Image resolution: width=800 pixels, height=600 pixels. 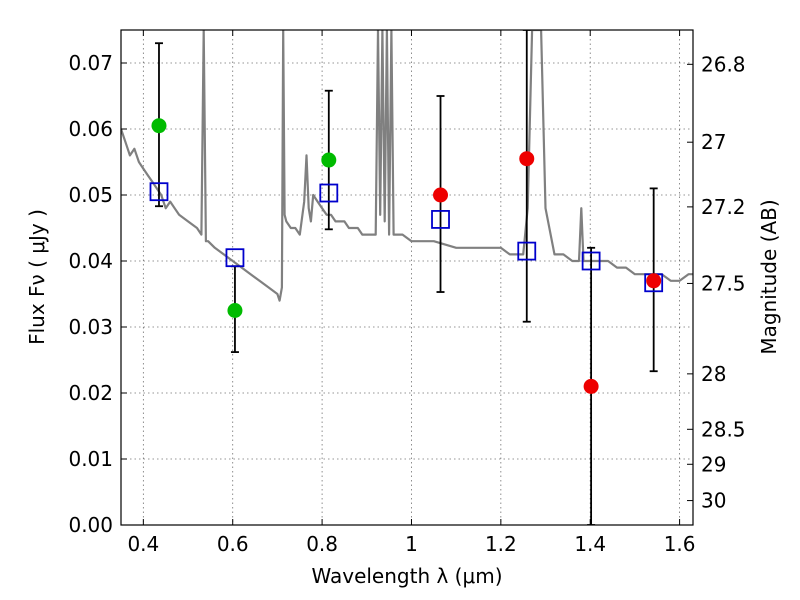 I want to click on y-tick-label: 0.07, so click(x=90, y=63).